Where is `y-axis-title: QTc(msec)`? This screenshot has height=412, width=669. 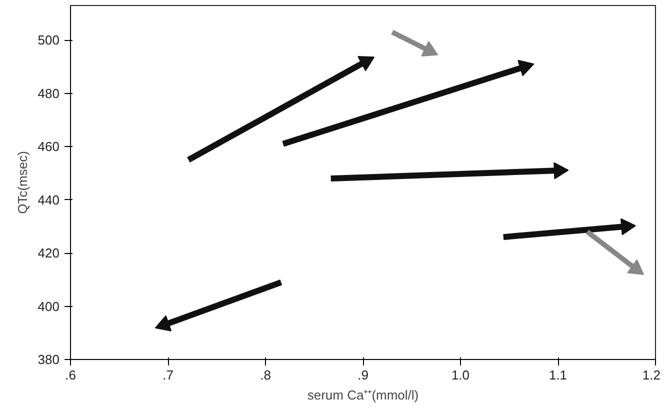 y-axis-title: QTc(msec) is located at coordinates (22, 182).